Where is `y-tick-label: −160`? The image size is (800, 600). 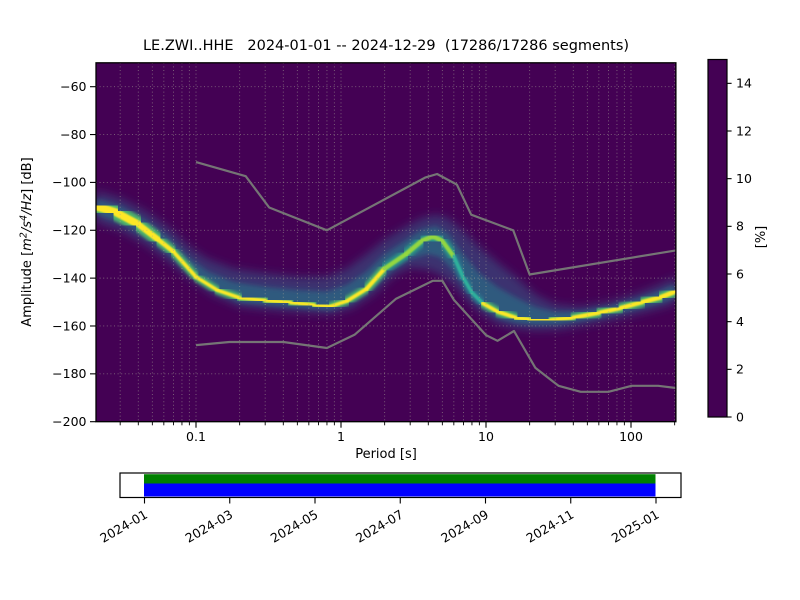
y-tick-label: −160 is located at coordinates (69, 325).